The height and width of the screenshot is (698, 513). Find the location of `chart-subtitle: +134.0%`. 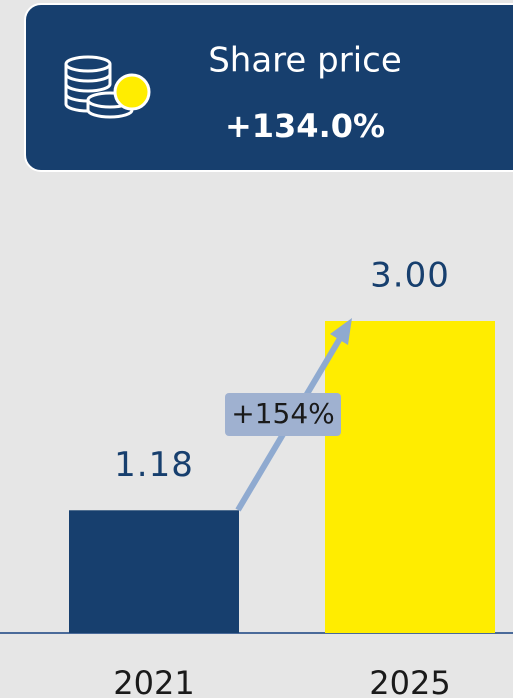

chart-subtitle: +134.0% is located at coordinates (305, 126).